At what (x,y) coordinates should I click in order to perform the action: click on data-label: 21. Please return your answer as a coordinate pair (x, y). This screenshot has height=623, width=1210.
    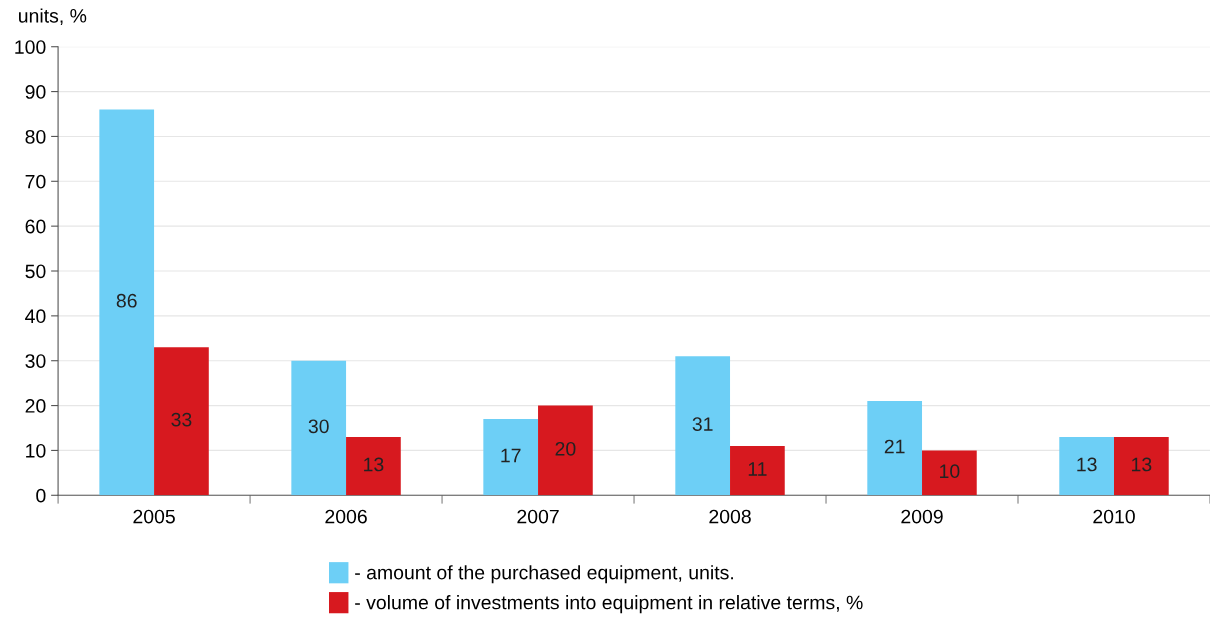
    Looking at the image, I should click on (894, 446).